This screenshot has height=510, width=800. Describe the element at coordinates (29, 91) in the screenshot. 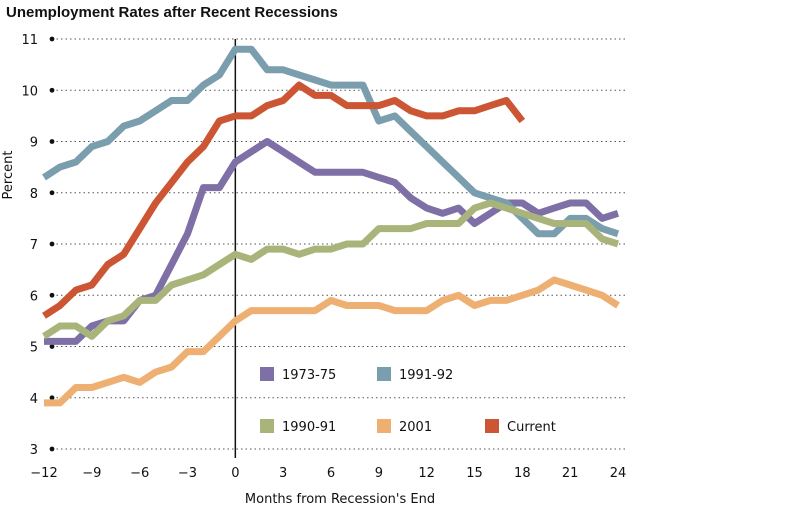

I see `y-tick-label: 10` at that location.